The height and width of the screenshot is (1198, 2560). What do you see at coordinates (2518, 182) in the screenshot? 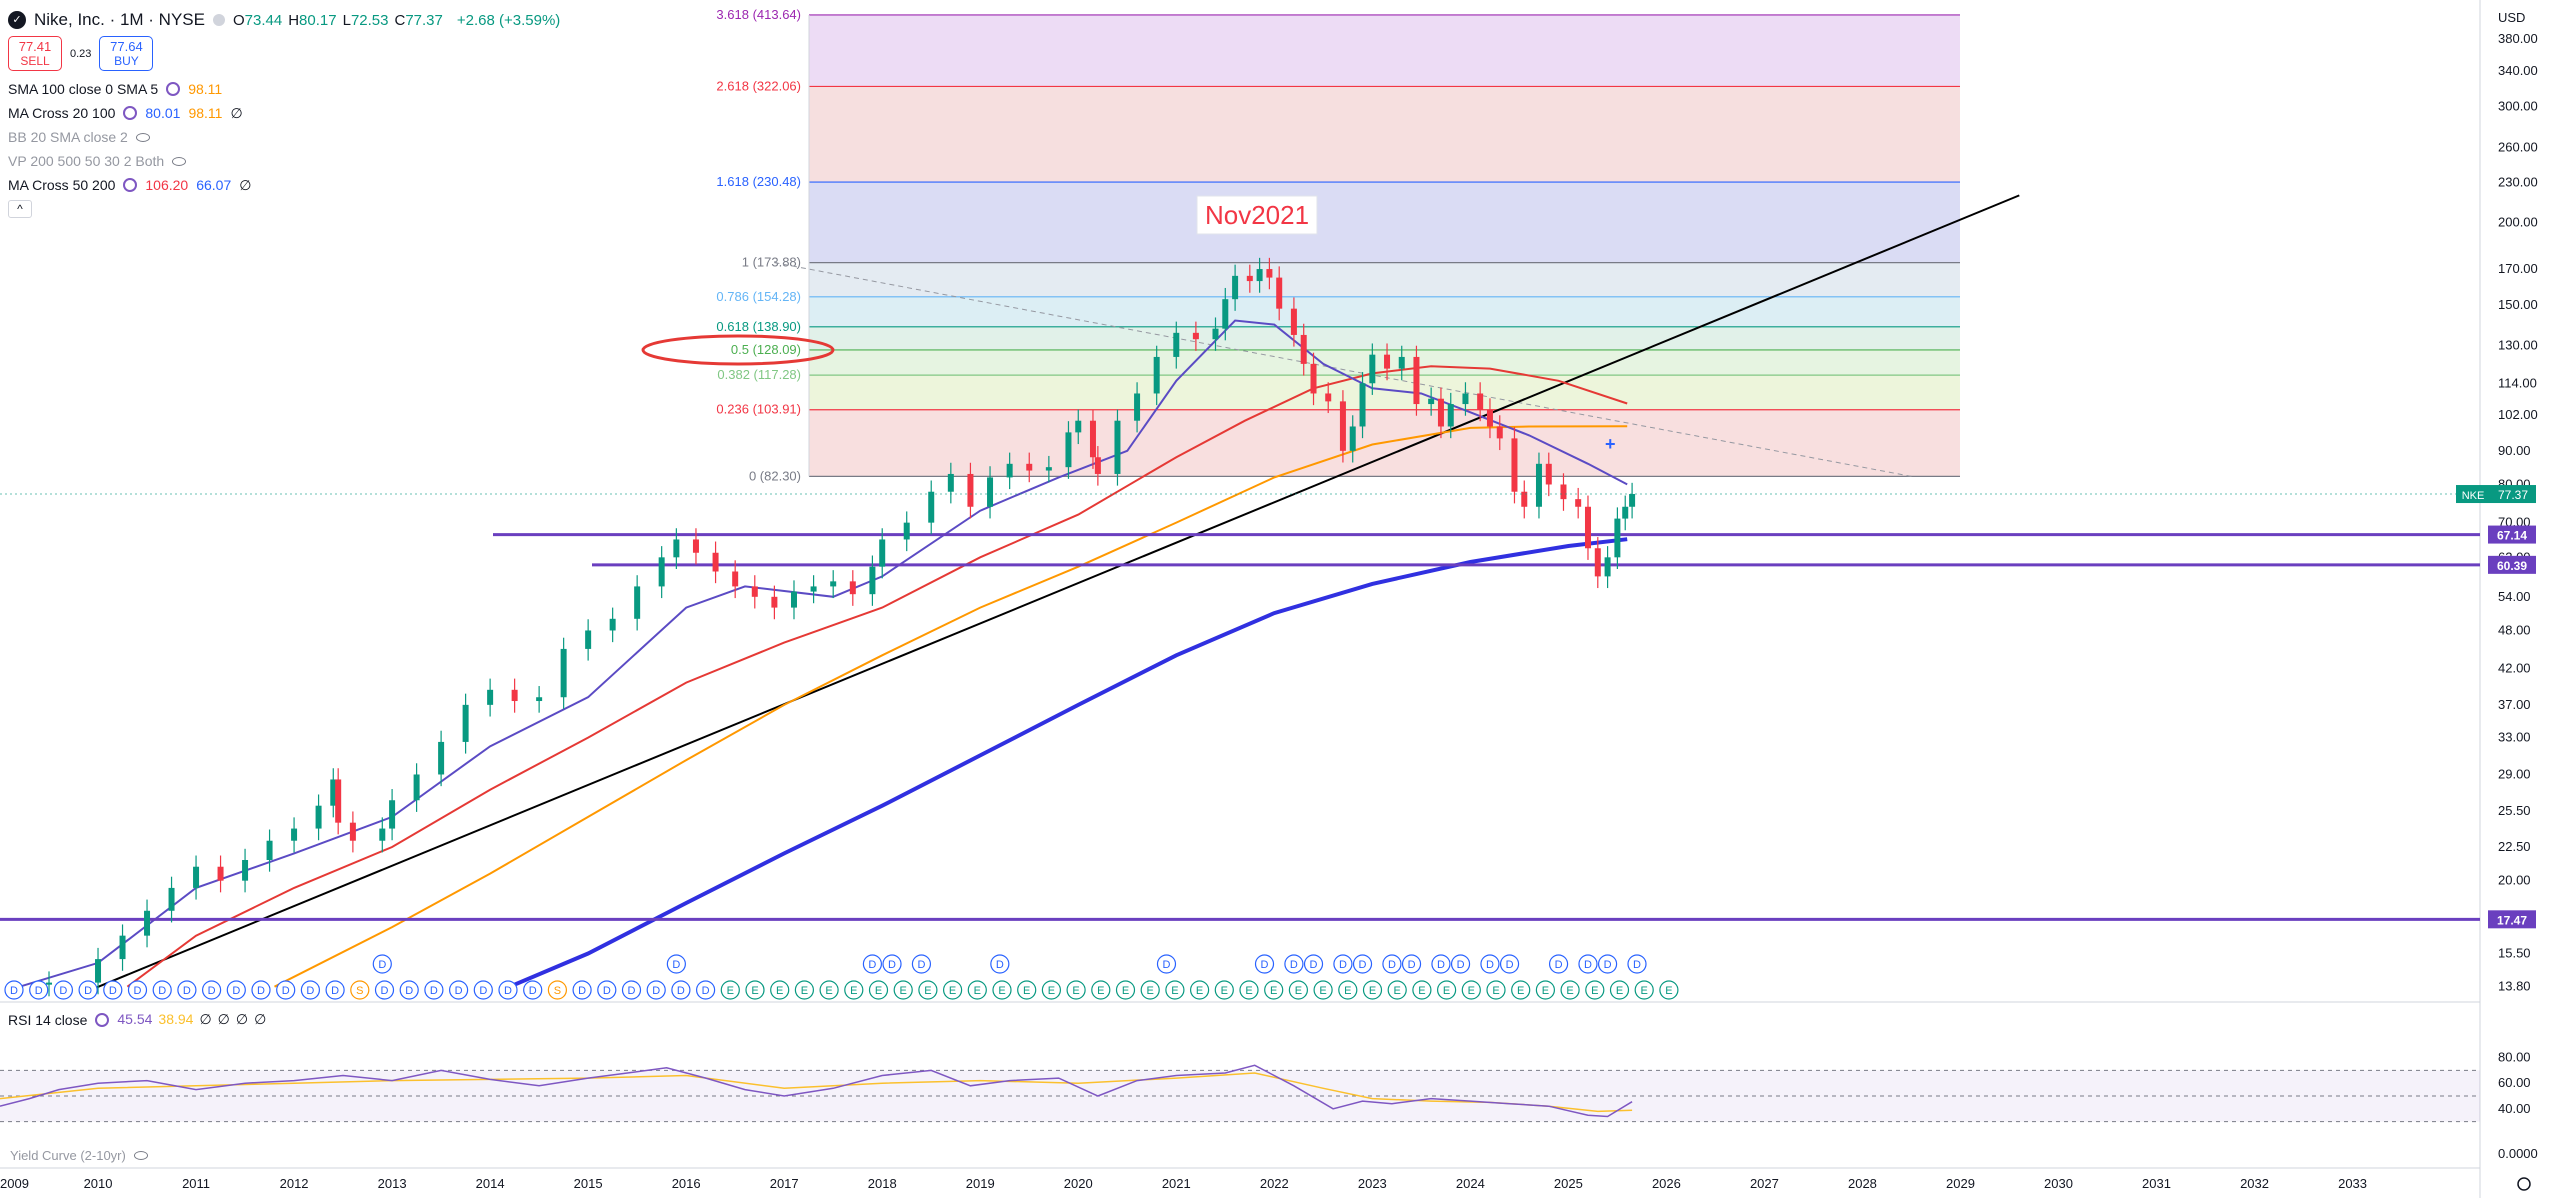
I see `price-tick-label: 230.00` at bounding box center [2518, 182].